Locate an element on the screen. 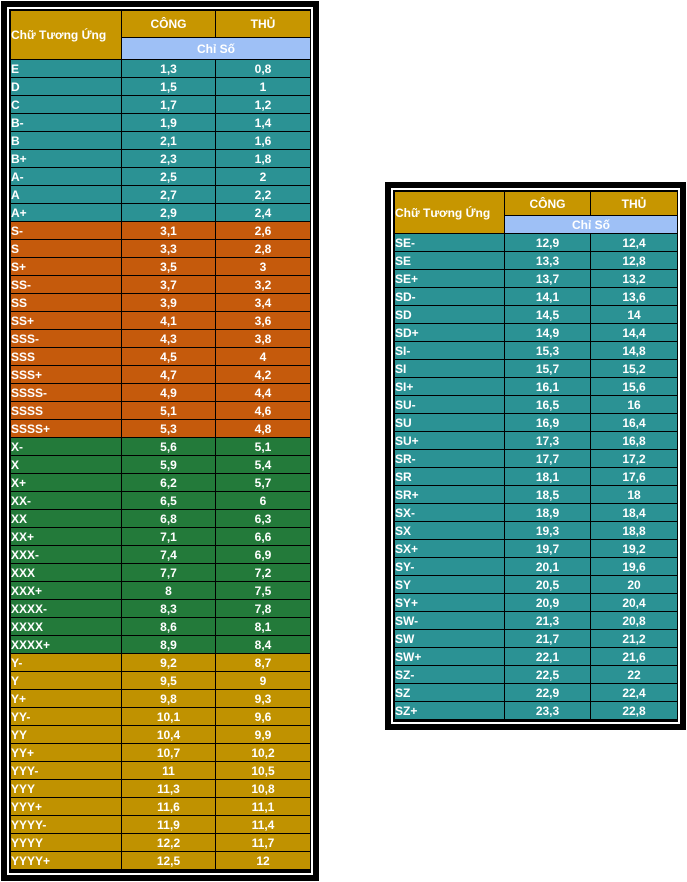 The height and width of the screenshot is (882, 687). attack-cell: 14,9 is located at coordinates (547, 332).